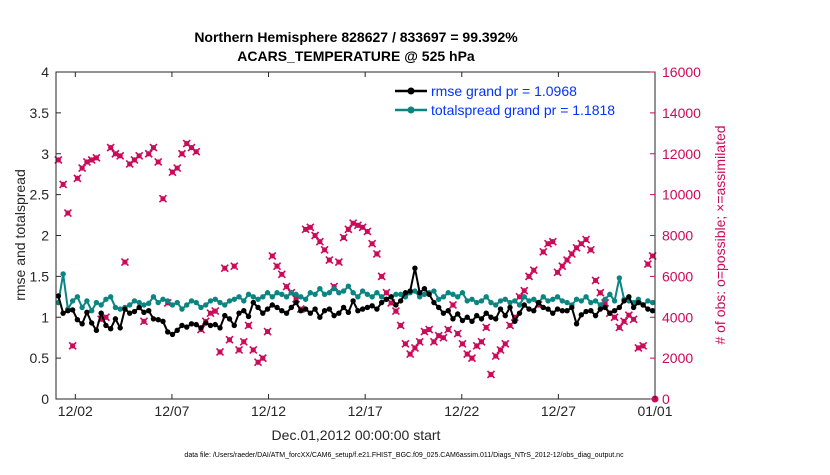 The height and width of the screenshot is (475, 830). Describe the element at coordinates (45, 154) in the screenshot. I see `y-left-tick-label: 3` at that location.